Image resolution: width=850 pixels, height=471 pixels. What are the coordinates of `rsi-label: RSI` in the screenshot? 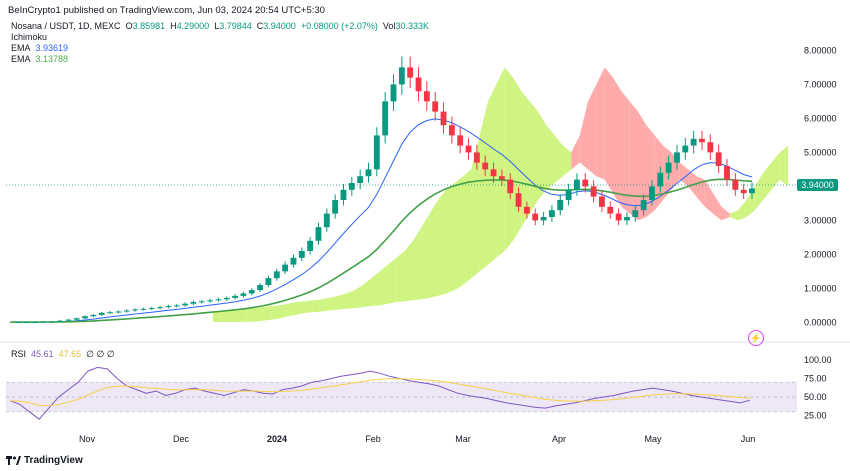 It's located at (19, 354).